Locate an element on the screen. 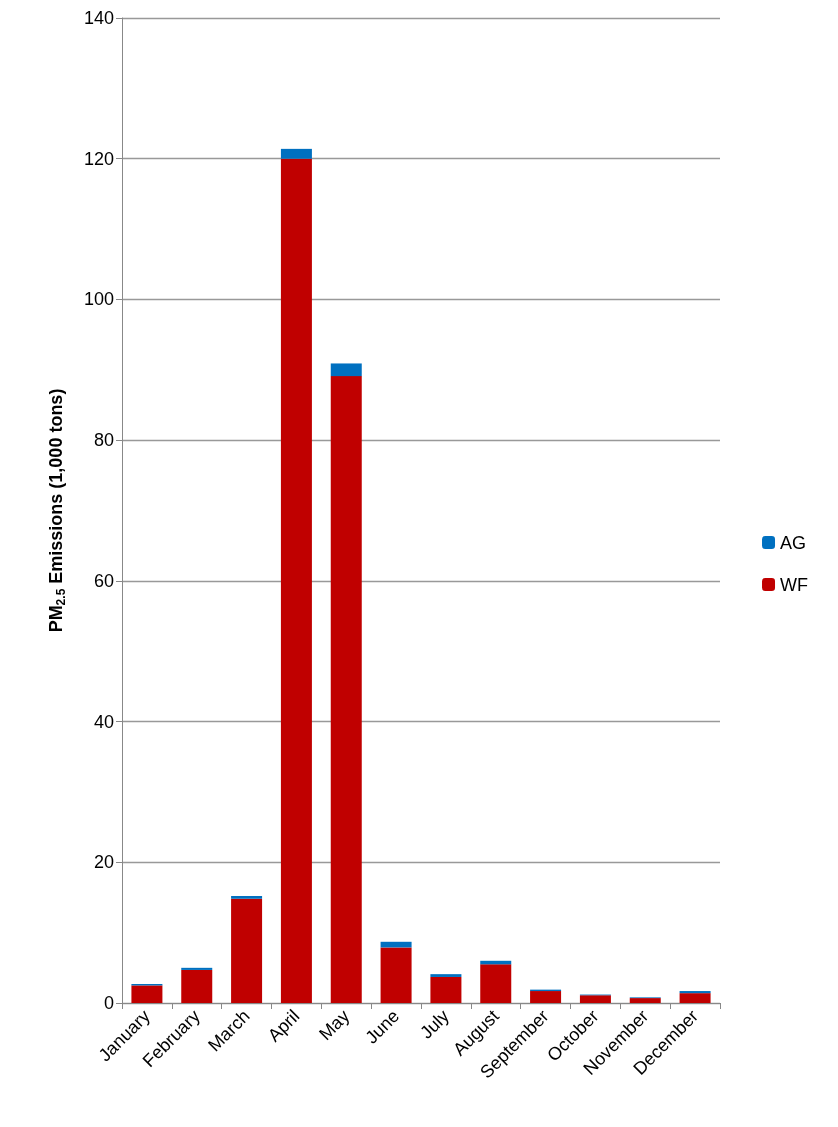 The height and width of the screenshot is (1127, 838). y-tick-label: 100 is located at coordinates (98, 299).